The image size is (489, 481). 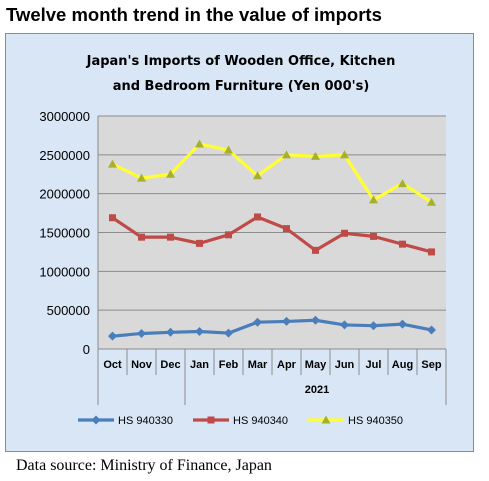 What do you see at coordinates (241, 86) in the screenshot?
I see `chart-title-line-2: and Bedroom Furniture (Yen 000's)` at bounding box center [241, 86].